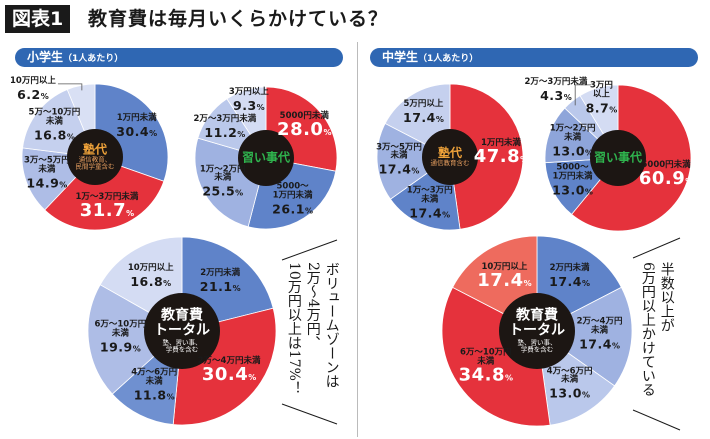  What do you see at coordinates (300, 130) in the screenshot?
I see `slice-value: 28.0` at bounding box center [300, 130].